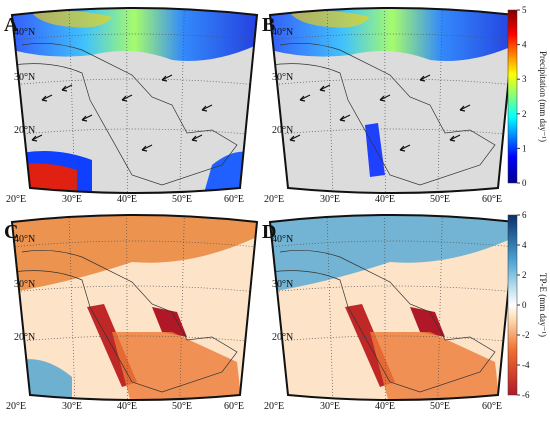 This screenshot has height=426, width=550. Describe the element at coordinates (269, 232) in the screenshot. I see `panel-letter: D` at that location.